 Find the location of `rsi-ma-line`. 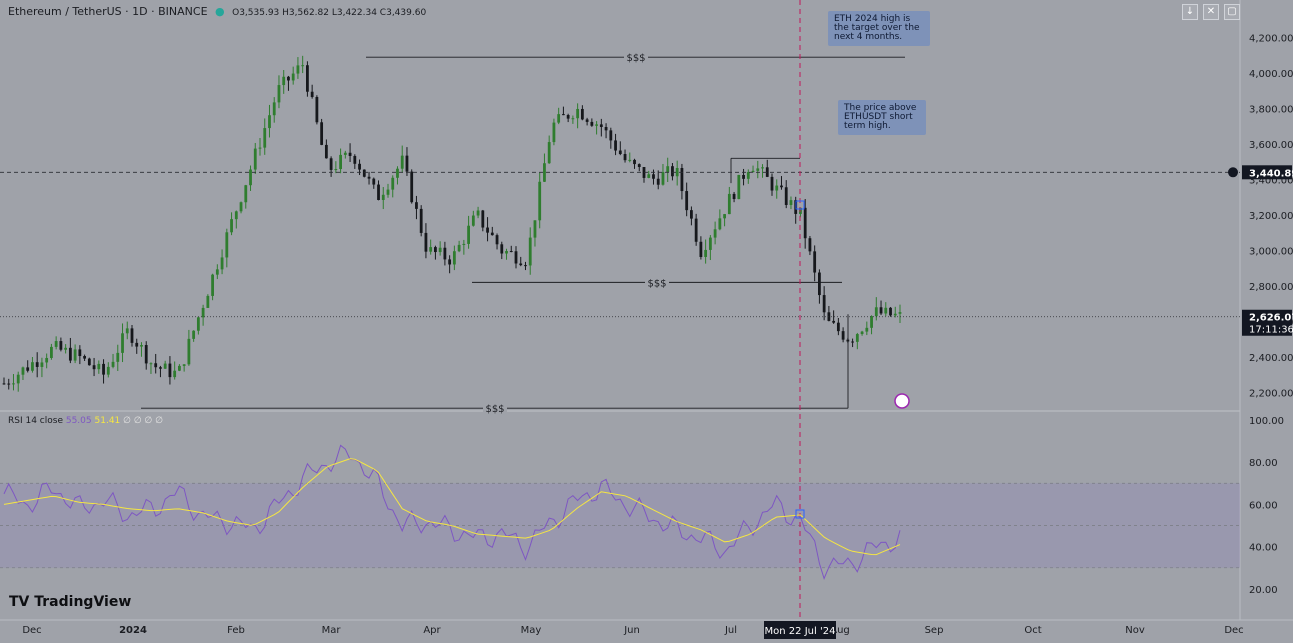

rsi-ma-line is located at coordinates (452, 507).